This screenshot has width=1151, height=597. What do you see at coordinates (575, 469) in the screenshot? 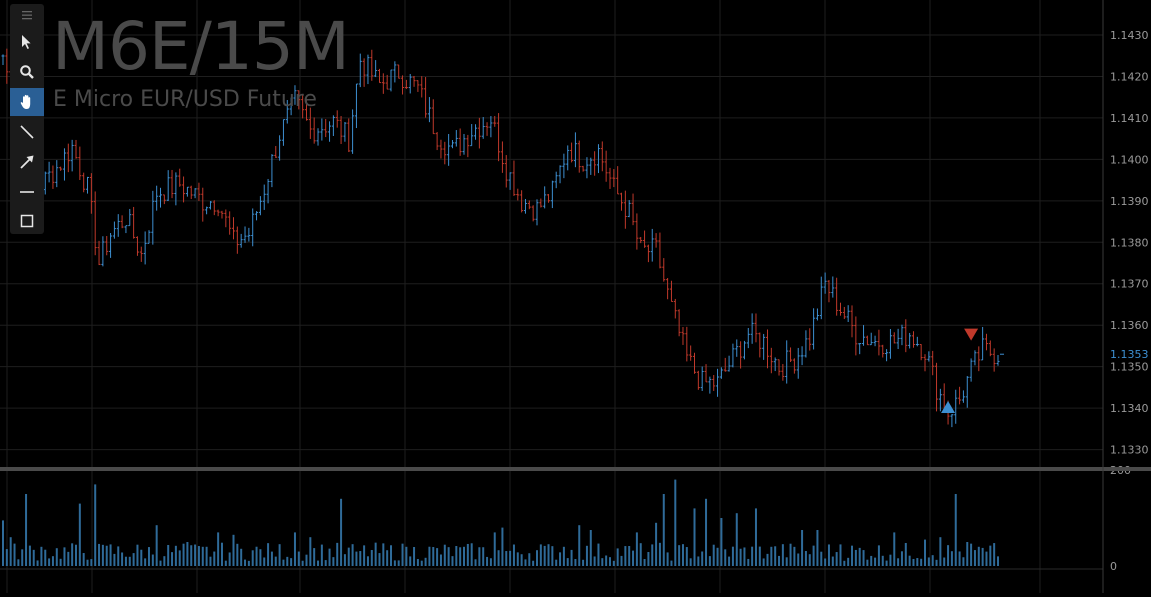
I see `pane-divider` at bounding box center [575, 469].